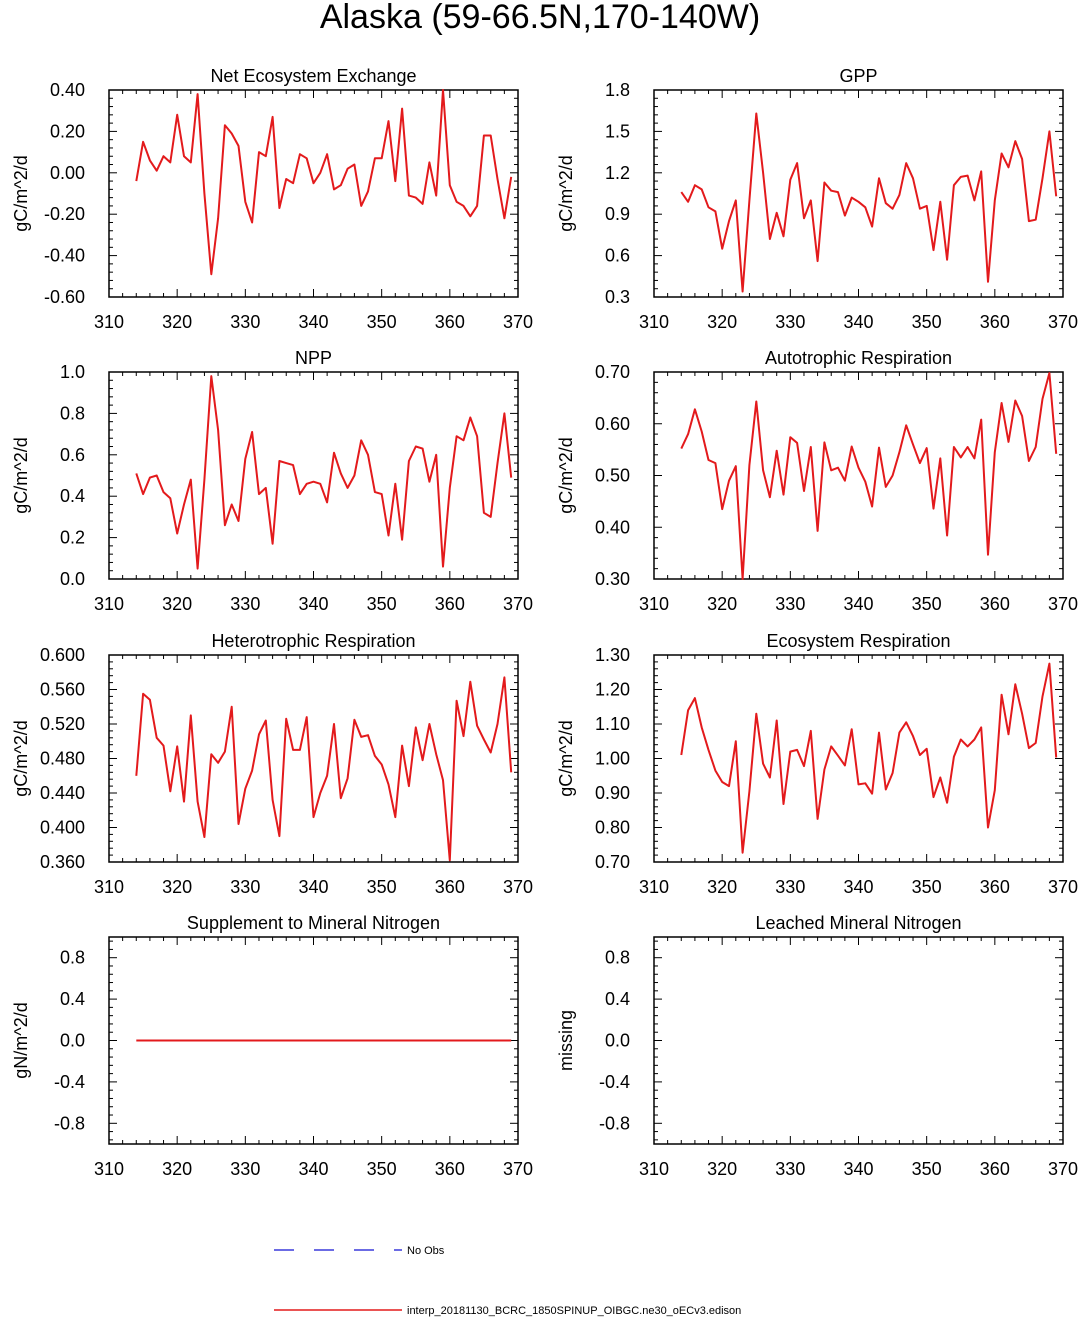 The height and width of the screenshot is (1319, 1079). Describe the element at coordinates (617, 173) in the screenshot. I see `y-tick-label: 1.2` at that location.